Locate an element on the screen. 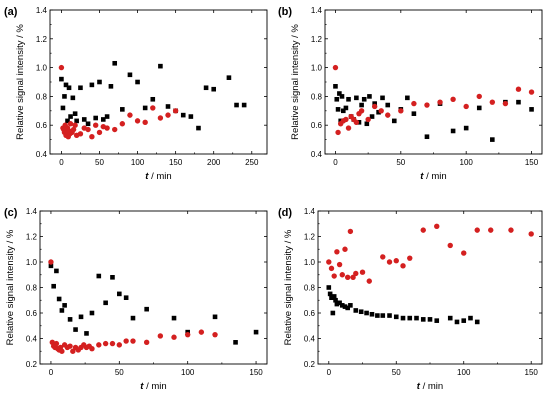 Image resolution: width=550 pixels, height=404 pixels. x-tick-label: 150 is located at coordinates (256, 372).